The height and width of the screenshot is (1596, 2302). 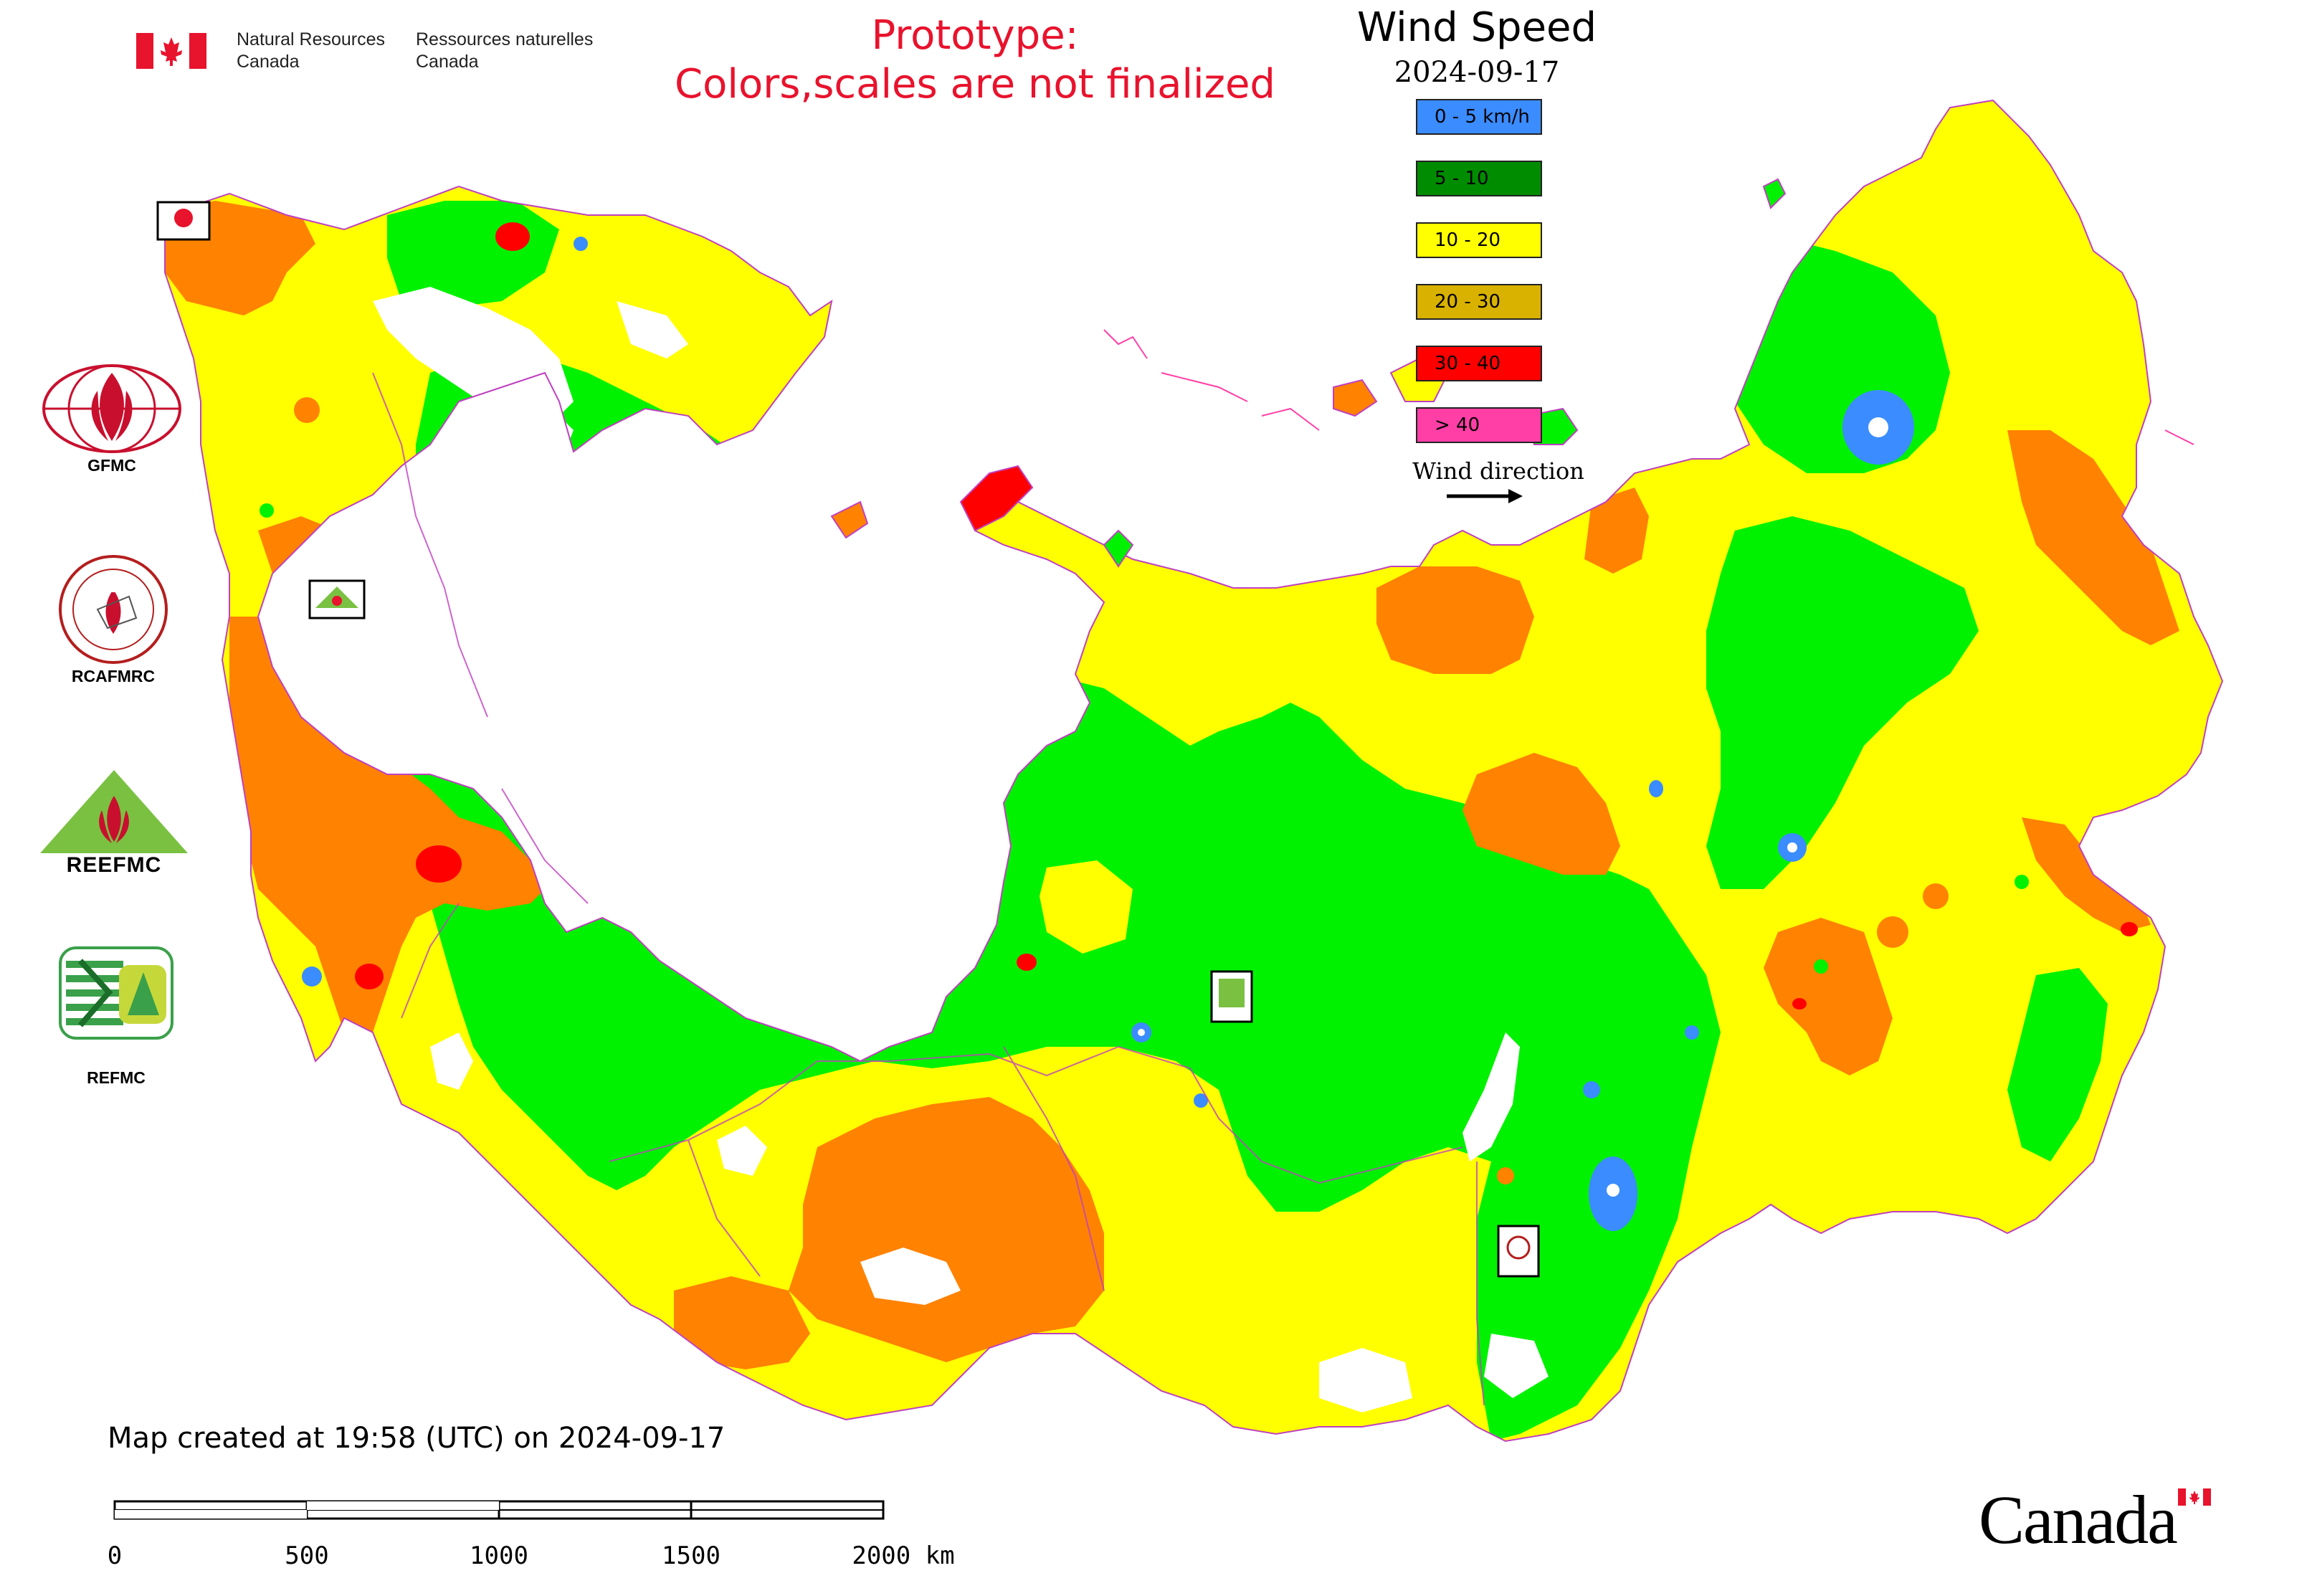 I want to click on legend-date: 2024-09-17, so click(x=1477, y=72).